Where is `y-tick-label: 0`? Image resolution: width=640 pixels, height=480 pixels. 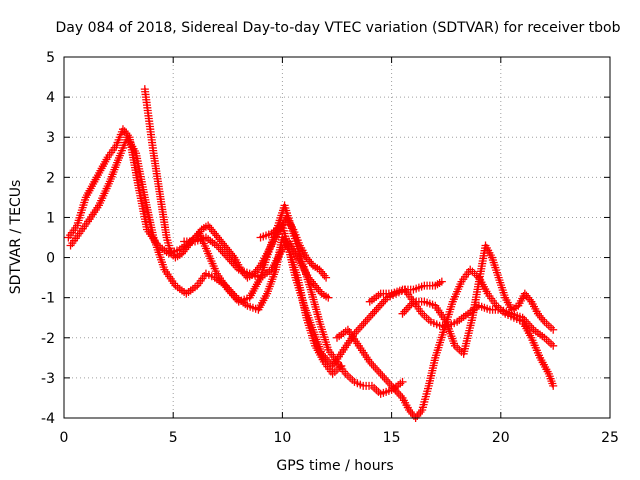
y-tick-label: 0 is located at coordinates (50, 259).